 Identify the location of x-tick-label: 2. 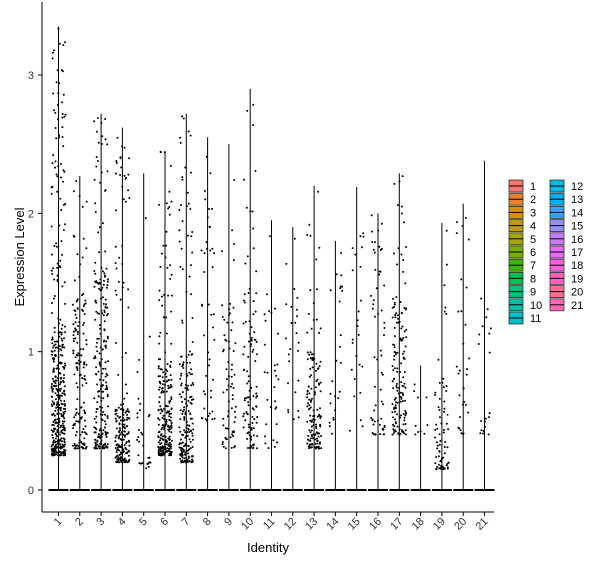
(79, 522).